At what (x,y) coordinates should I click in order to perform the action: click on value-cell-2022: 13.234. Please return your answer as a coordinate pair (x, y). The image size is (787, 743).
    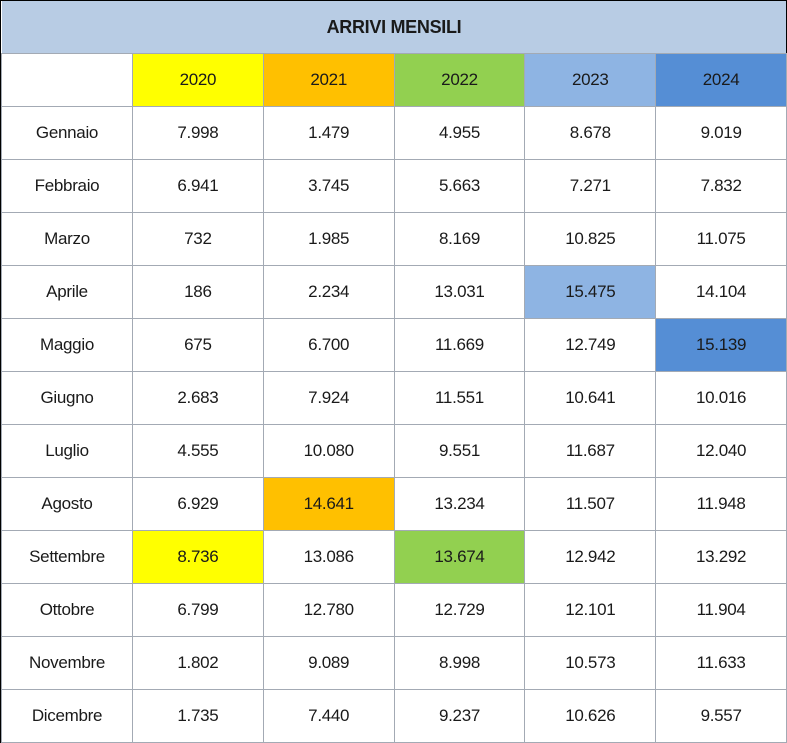
    Looking at the image, I should click on (459, 504).